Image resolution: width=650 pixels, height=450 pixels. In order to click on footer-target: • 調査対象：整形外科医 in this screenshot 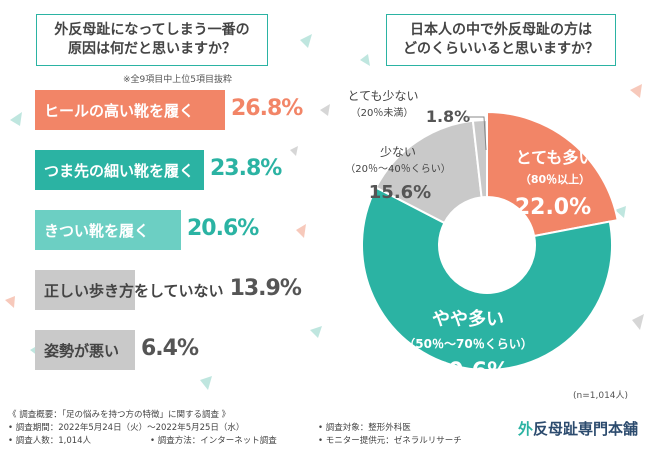, I will do `click(364, 428)`.